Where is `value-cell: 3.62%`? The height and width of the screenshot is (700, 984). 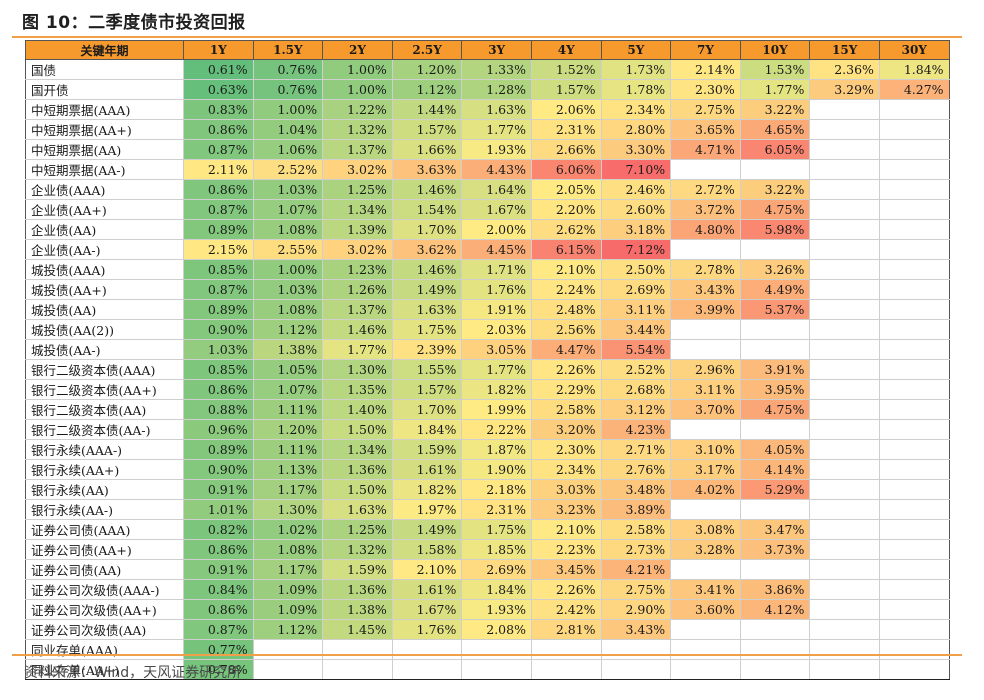
value-cell: 3.62% is located at coordinates (427, 250).